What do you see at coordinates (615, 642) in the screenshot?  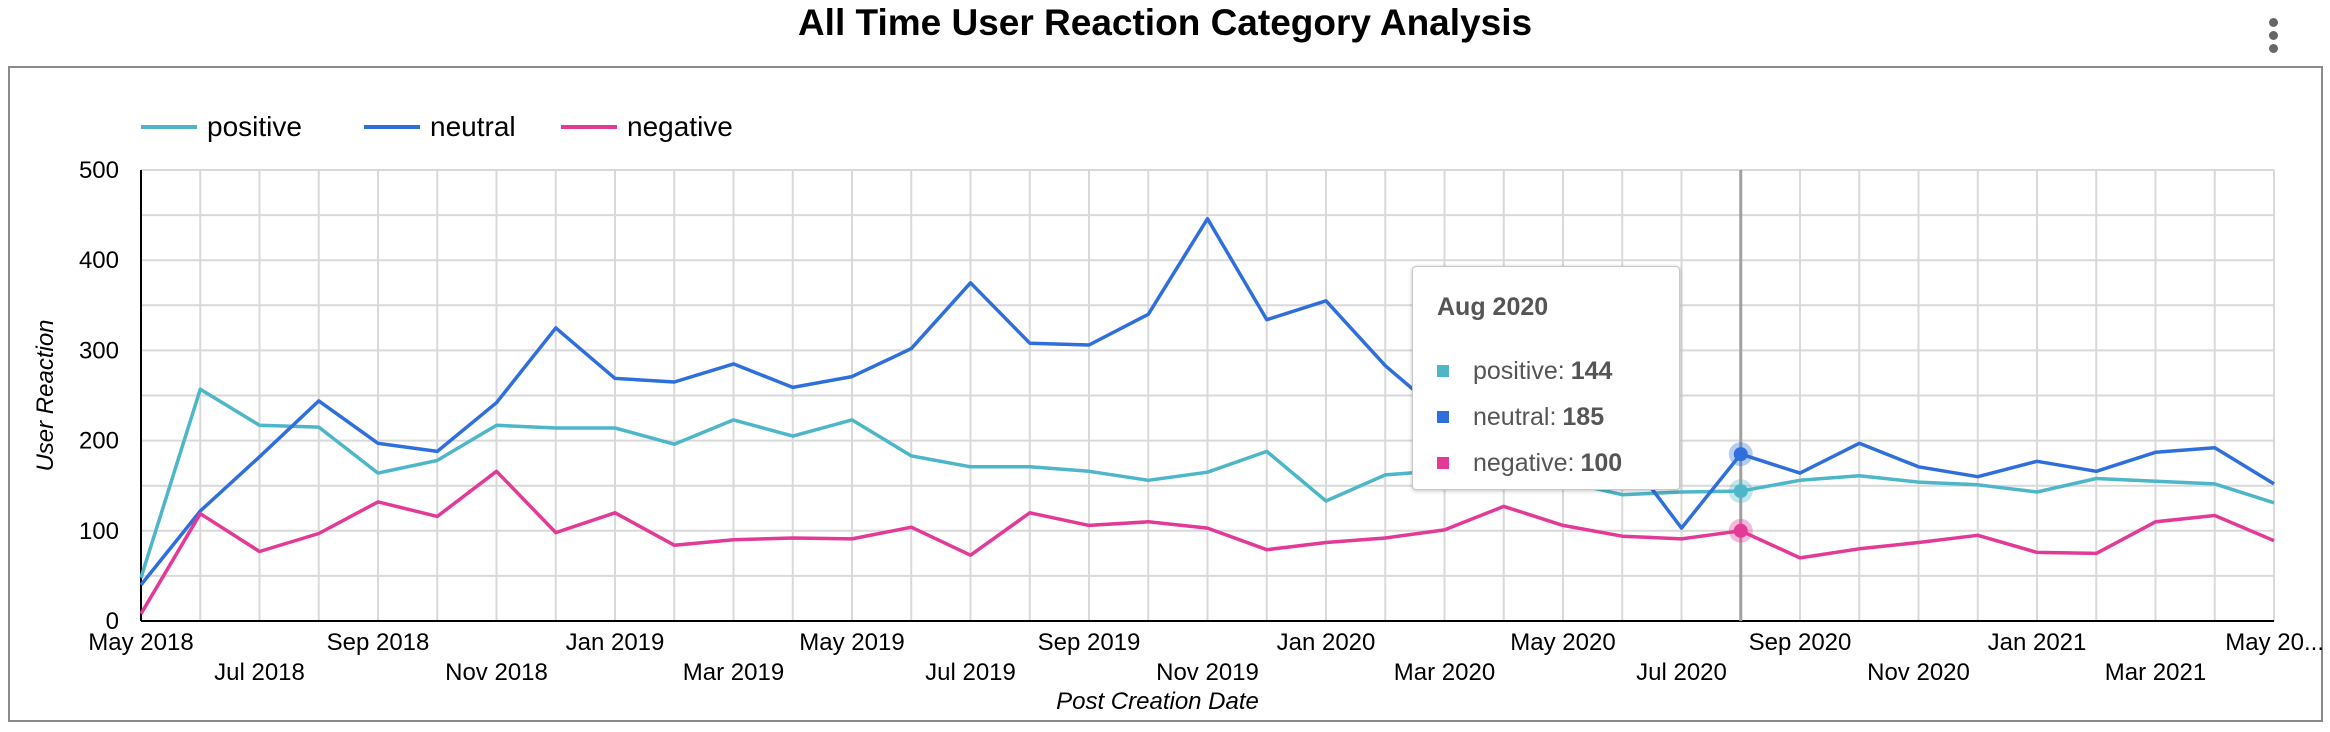 I see `x-tick-label: Jan 2019` at bounding box center [615, 642].